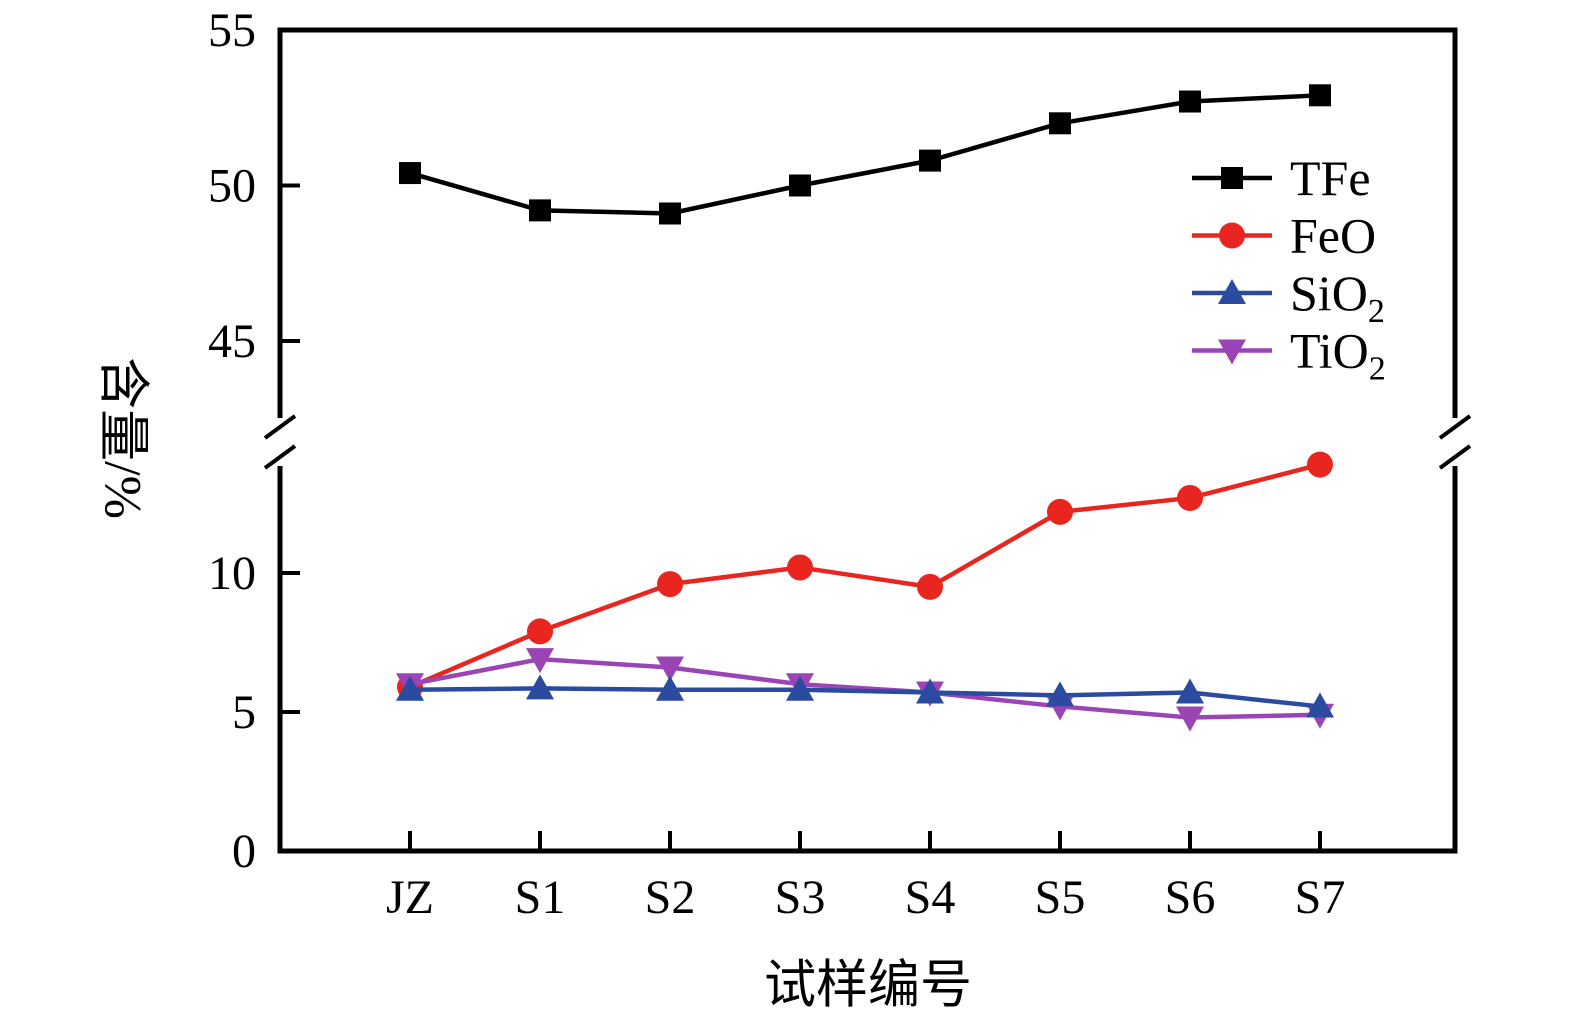 The height and width of the screenshot is (1025, 1575). Describe the element at coordinates (865, 154) in the screenshot. I see `series-line-TFe` at that location.